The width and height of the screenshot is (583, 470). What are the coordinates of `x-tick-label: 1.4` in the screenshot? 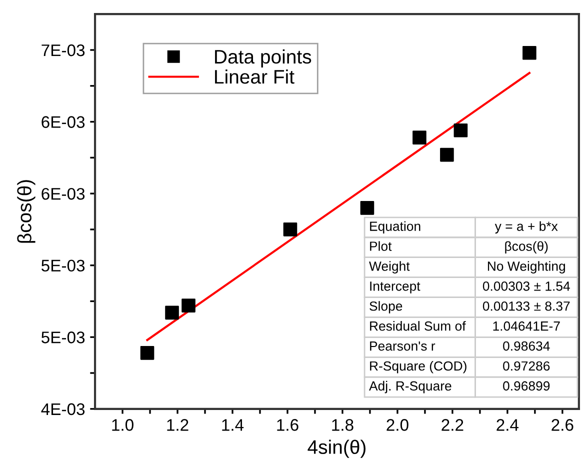 It's located at (233, 425).